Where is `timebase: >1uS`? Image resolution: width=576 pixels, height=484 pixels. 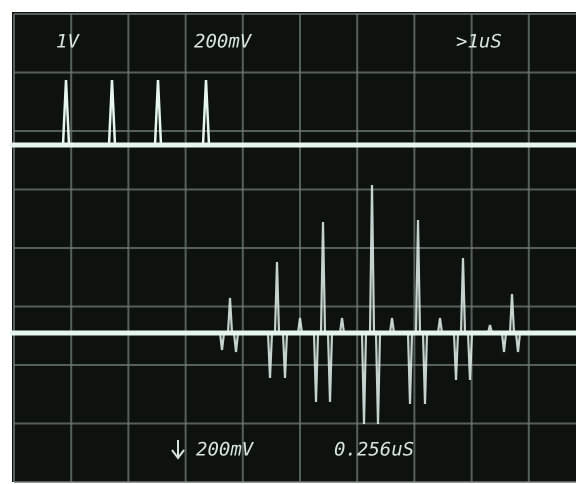 timebase: >1uS is located at coordinates (479, 42).